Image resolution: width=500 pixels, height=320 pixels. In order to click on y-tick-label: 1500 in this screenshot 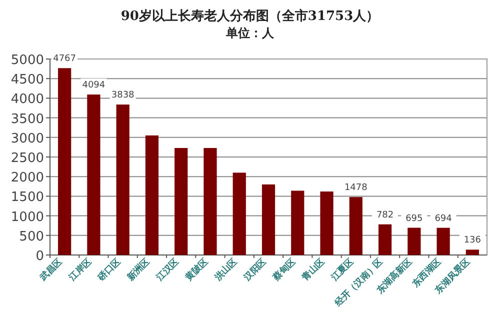, I will do `click(27, 198)`.